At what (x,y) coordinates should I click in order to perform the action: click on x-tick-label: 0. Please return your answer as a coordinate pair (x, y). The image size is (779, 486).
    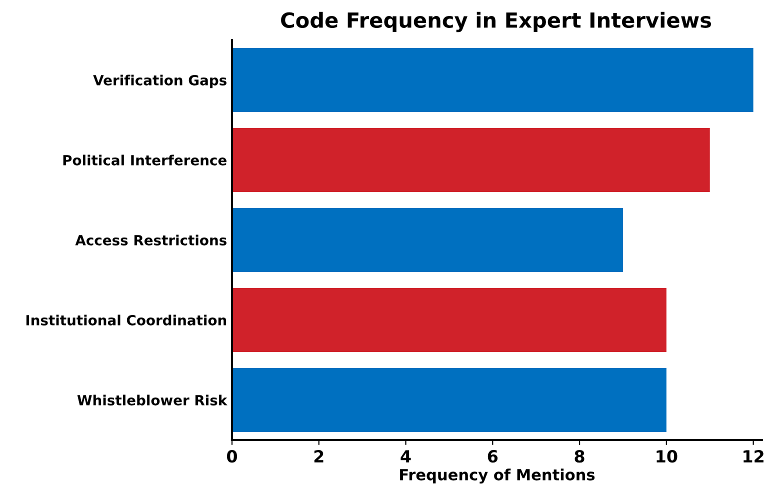
    Looking at the image, I should click on (232, 456).